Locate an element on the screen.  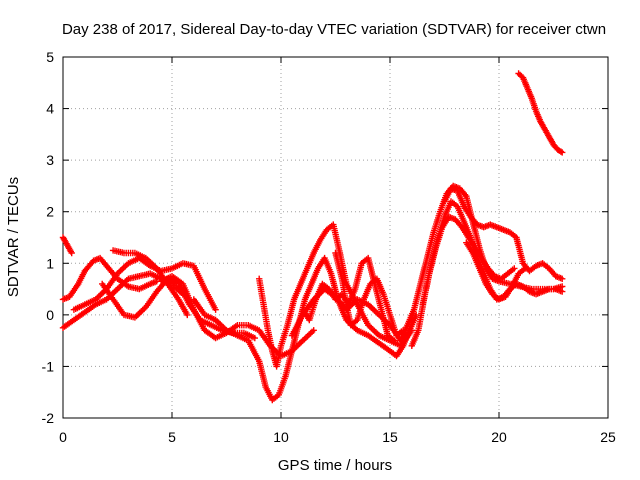
x-tick-label: 20 is located at coordinates (499, 437).